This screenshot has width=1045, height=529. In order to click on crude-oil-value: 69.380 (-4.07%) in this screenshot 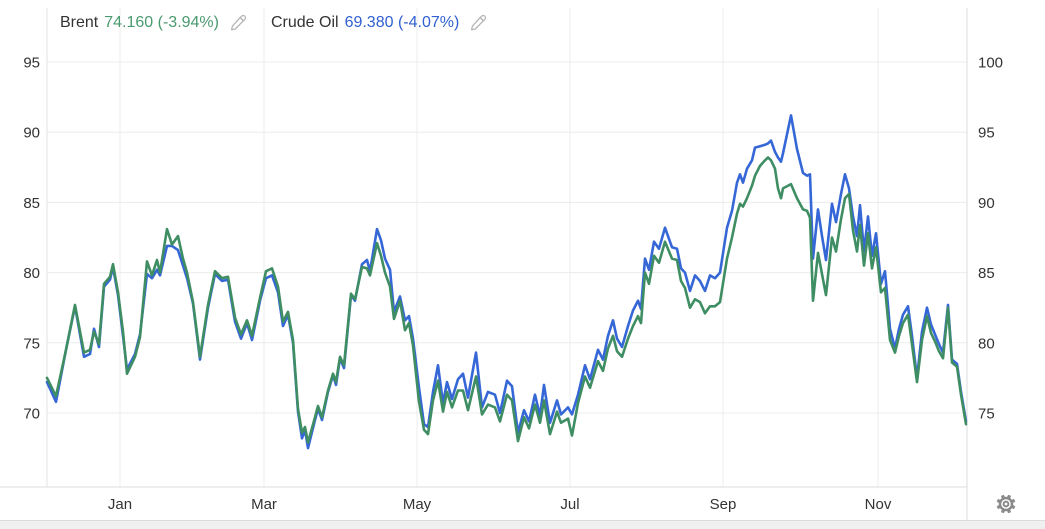, I will do `click(402, 22)`.